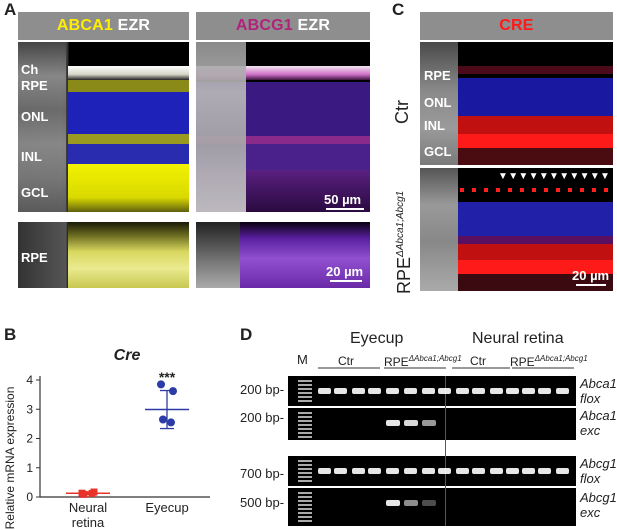  Describe the element at coordinates (42, 127) in the screenshot. I see `abca1-dic-strip` at that location.